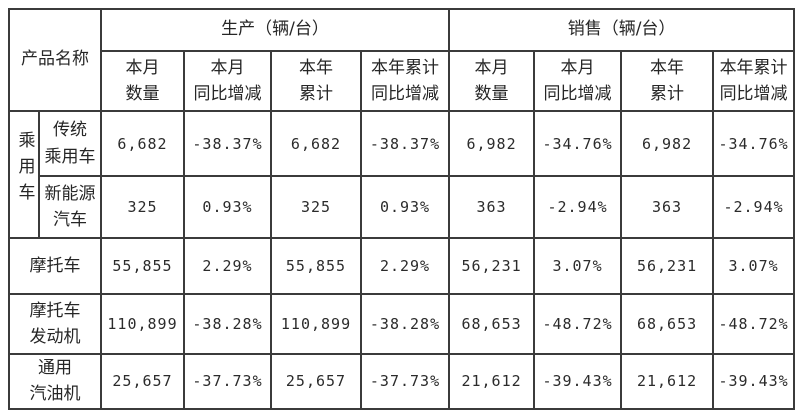 The width and height of the screenshot is (800, 411). I want to click on label-line: 汽油机, so click(55, 394).